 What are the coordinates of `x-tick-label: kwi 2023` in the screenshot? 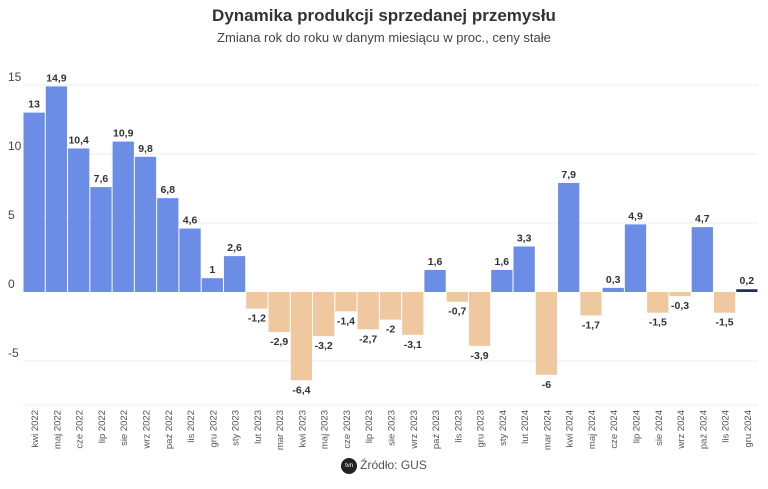 It's located at (302, 429).